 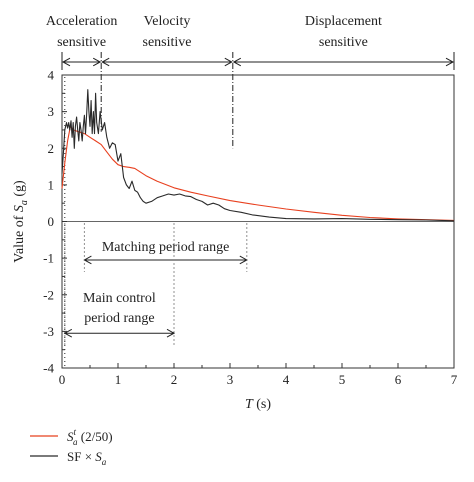 What do you see at coordinates (167, 42) in the screenshot?
I see `region-velocity-label-line2: sensitive` at bounding box center [167, 42].